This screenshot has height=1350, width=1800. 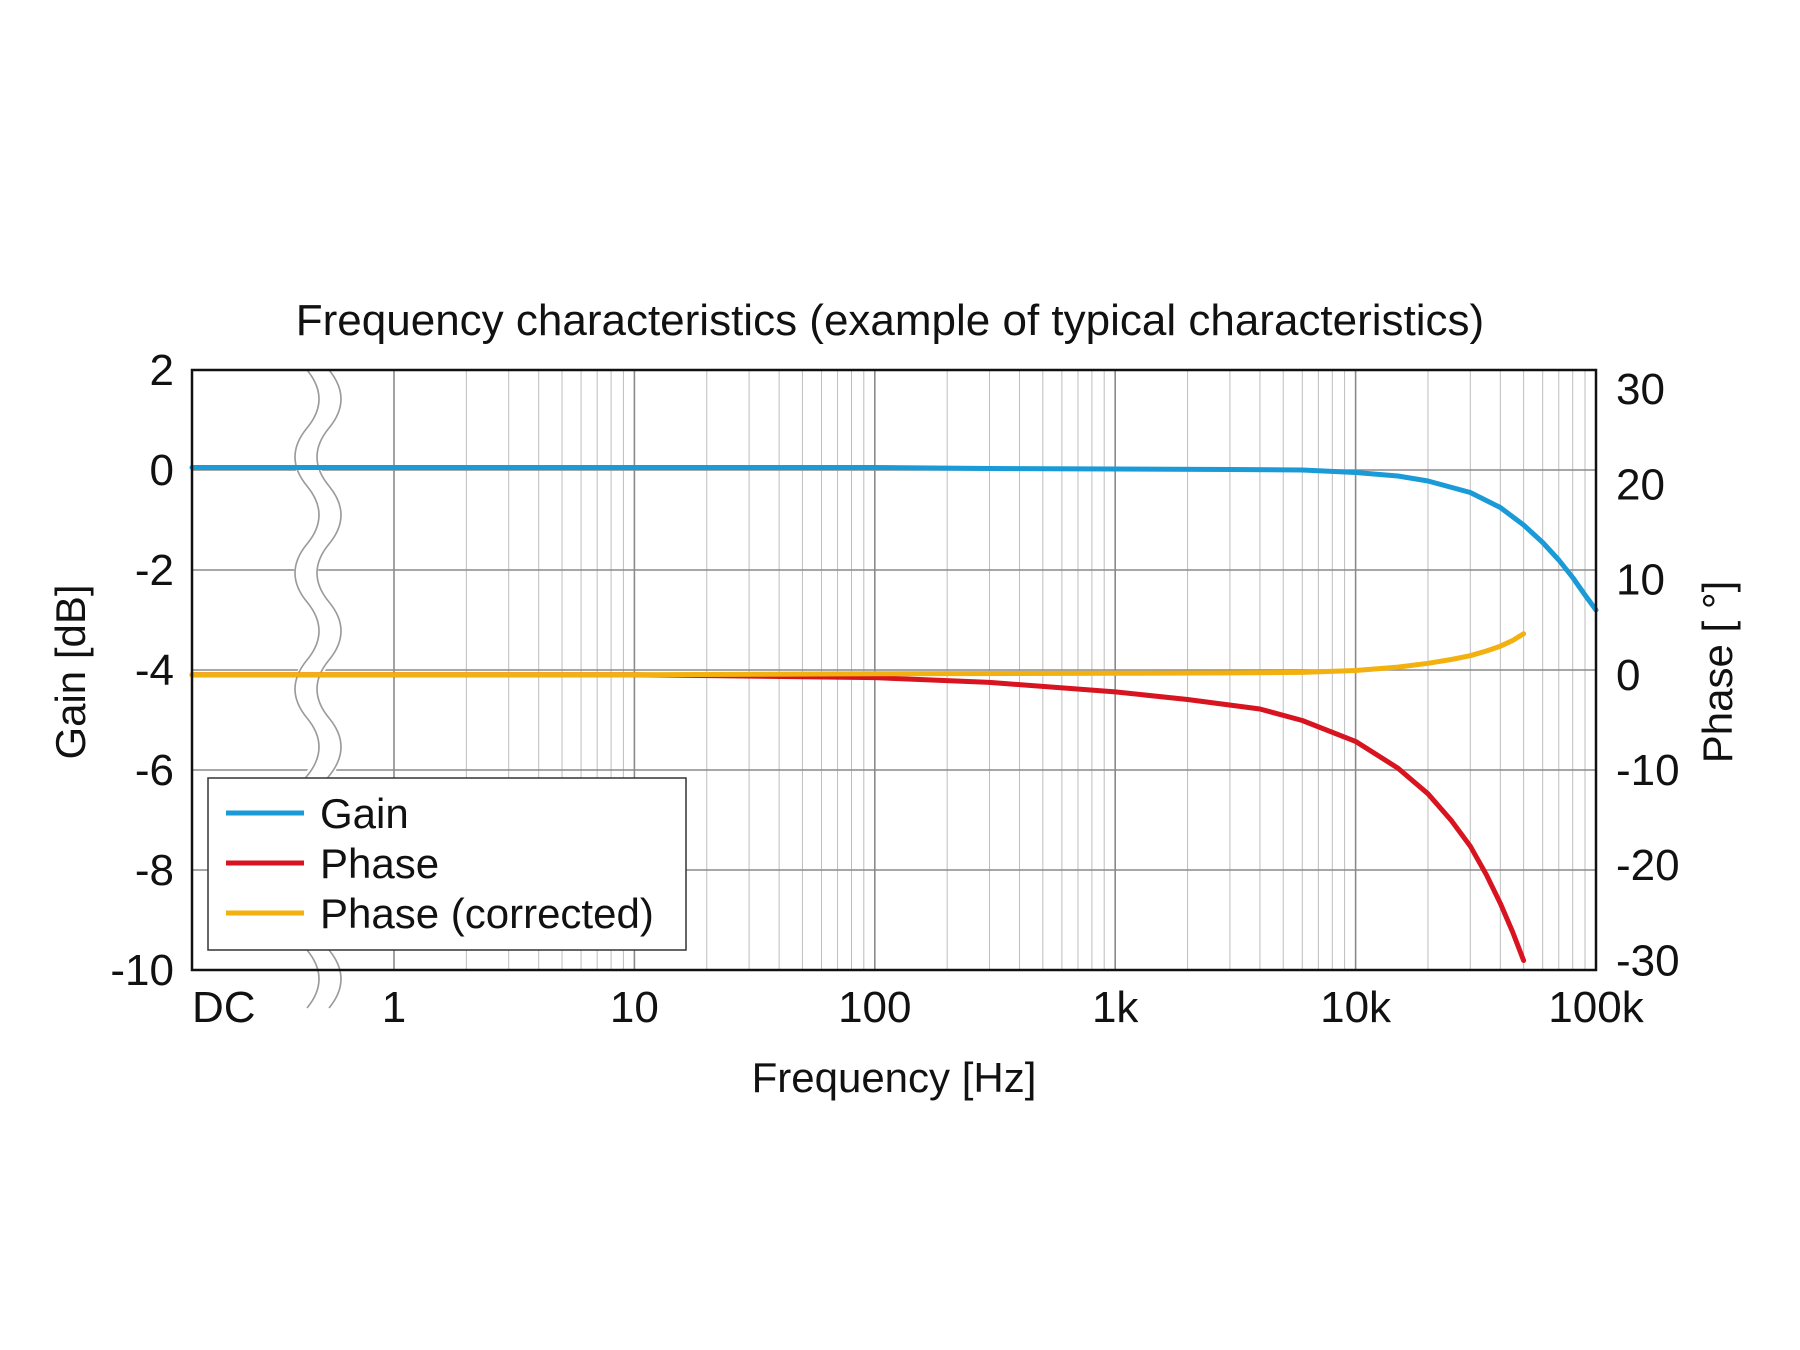 I want to click on y2-tick-label: 10, so click(x=1640, y=580).